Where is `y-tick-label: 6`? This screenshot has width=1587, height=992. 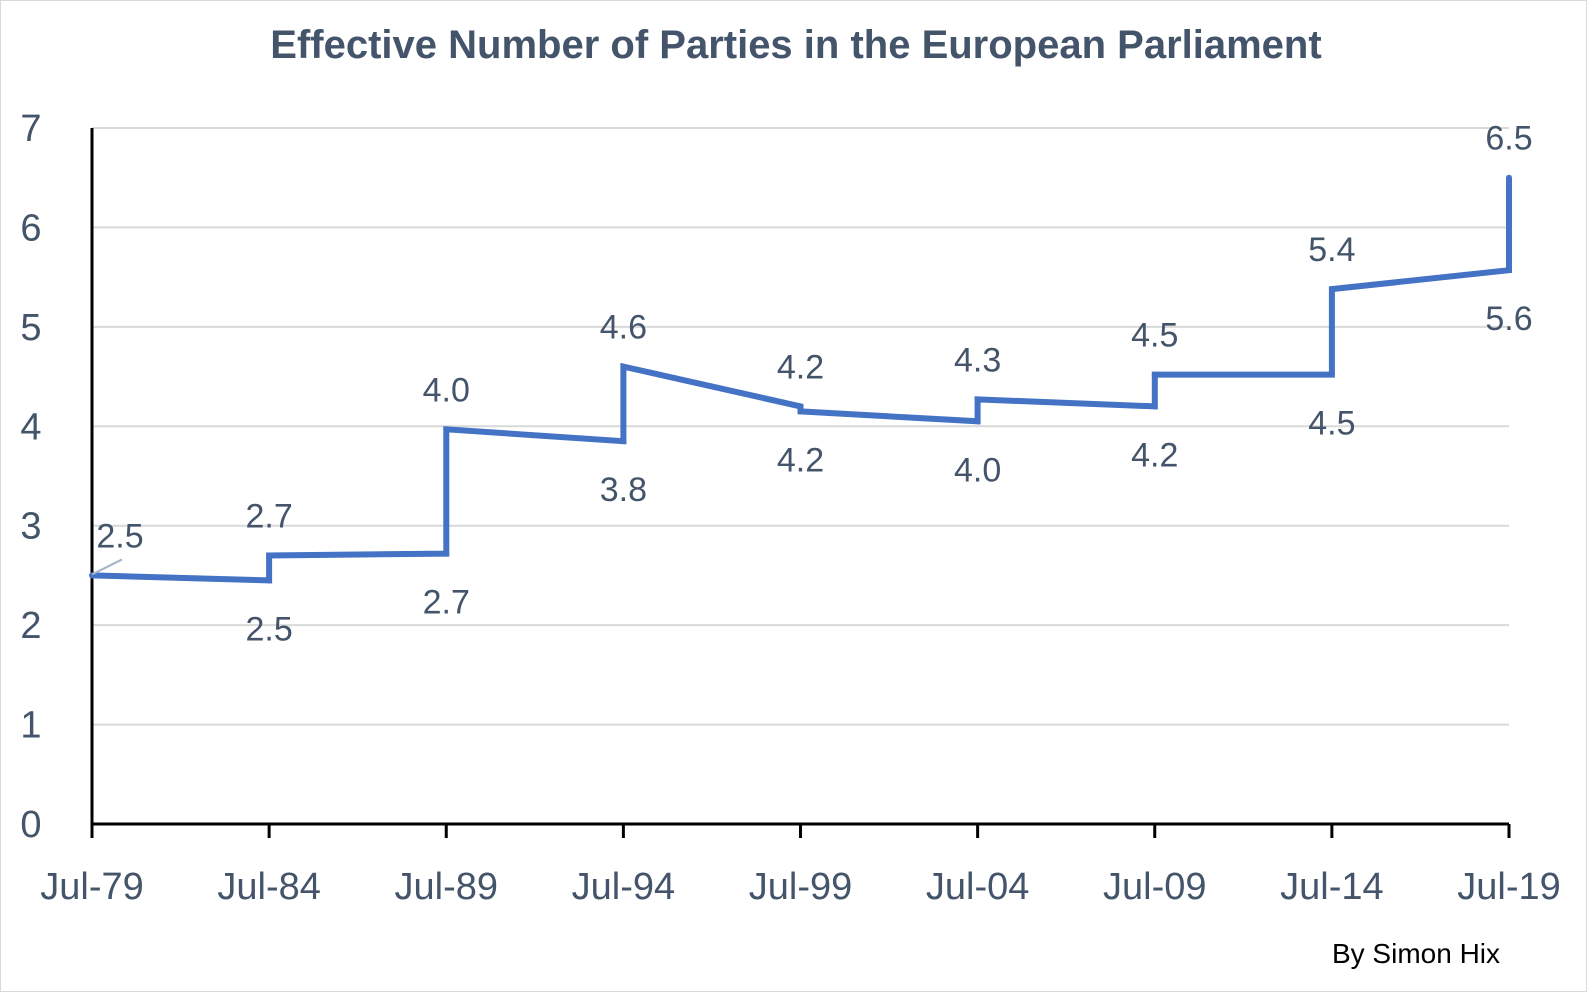 y-tick-label: 6 is located at coordinates (30, 228).